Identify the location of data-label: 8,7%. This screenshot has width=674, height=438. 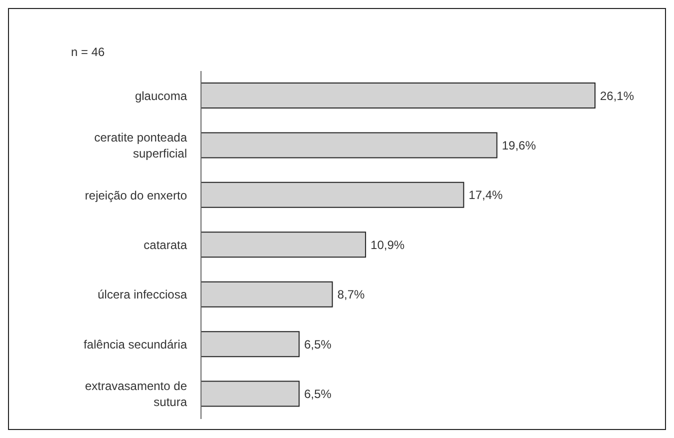
(351, 295).